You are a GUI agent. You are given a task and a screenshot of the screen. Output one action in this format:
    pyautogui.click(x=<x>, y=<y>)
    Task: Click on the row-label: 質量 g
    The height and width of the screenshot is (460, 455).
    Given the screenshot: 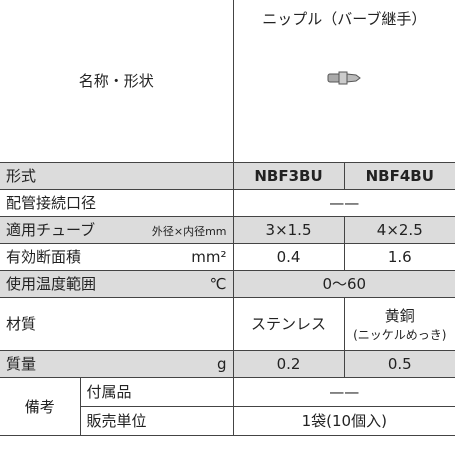 What is the action you would take?
    pyautogui.click(x=117, y=363)
    